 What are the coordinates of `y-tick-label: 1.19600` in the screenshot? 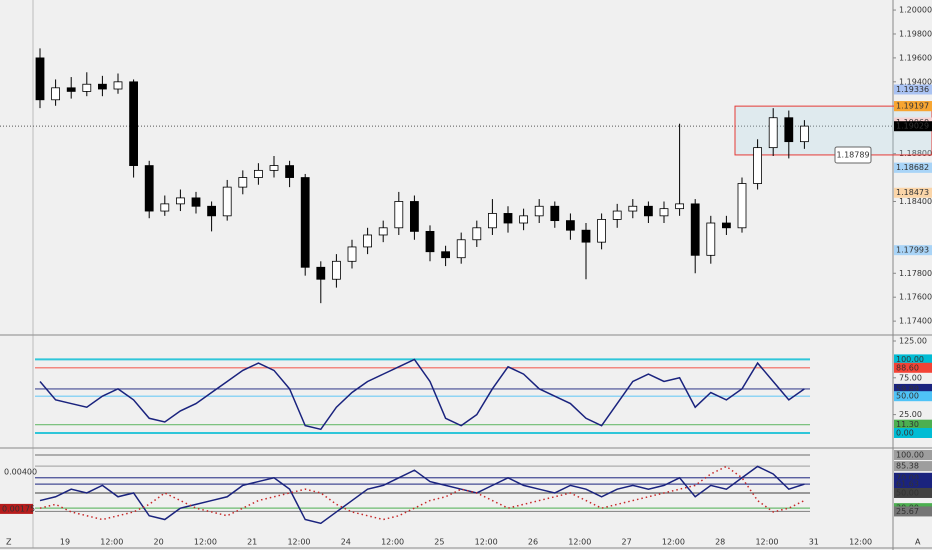 It's located at (915, 57).